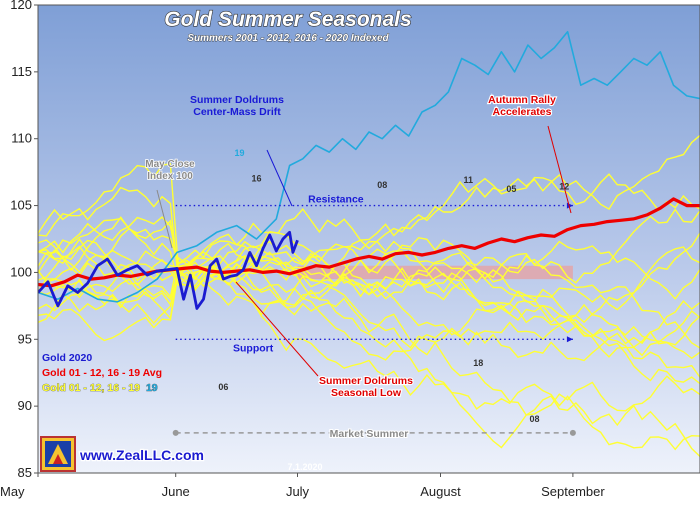 This screenshot has height=505, width=700. What do you see at coordinates (511, 189) in the screenshot?
I see `year-label: 05` at bounding box center [511, 189].